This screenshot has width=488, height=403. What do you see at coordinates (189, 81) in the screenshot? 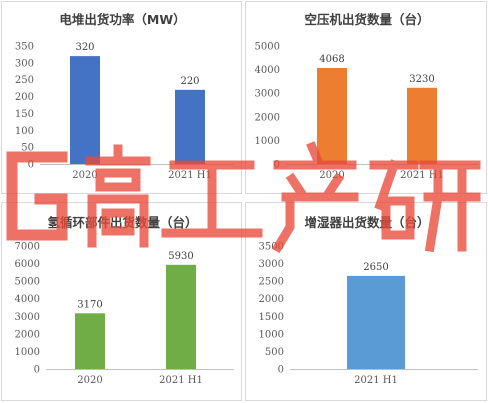
I see `data-label: 220` at bounding box center [189, 81].